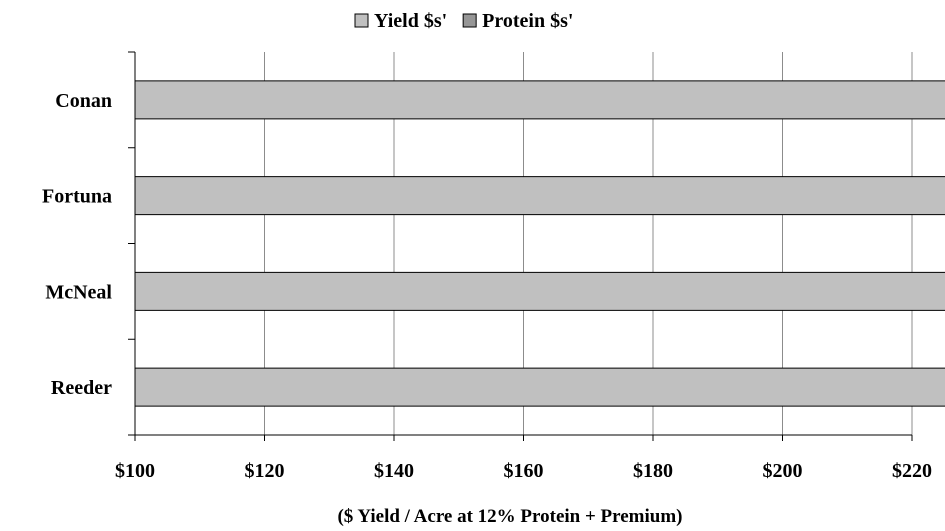  What do you see at coordinates (539, 100) in the screenshot?
I see `bar-segment-yield-s-conan` at bounding box center [539, 100].